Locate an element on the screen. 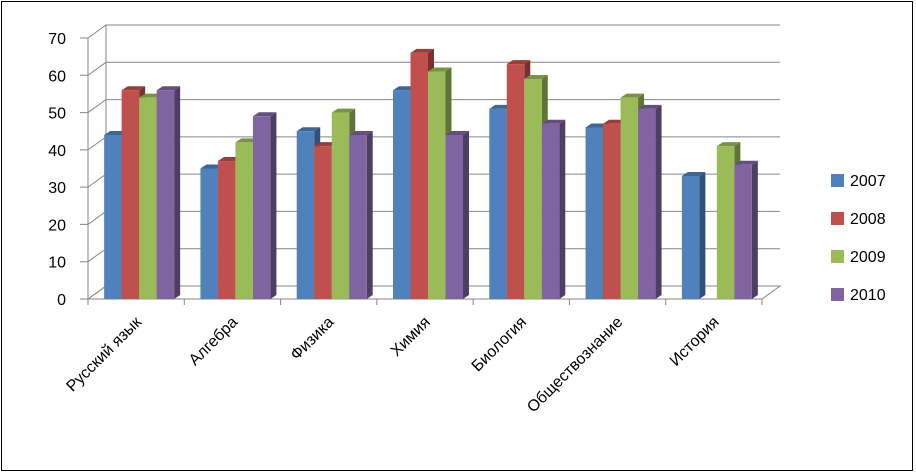 This screenshot has width=916, height=474. y-tick-label: 30 is located at coordinates (57, 188).